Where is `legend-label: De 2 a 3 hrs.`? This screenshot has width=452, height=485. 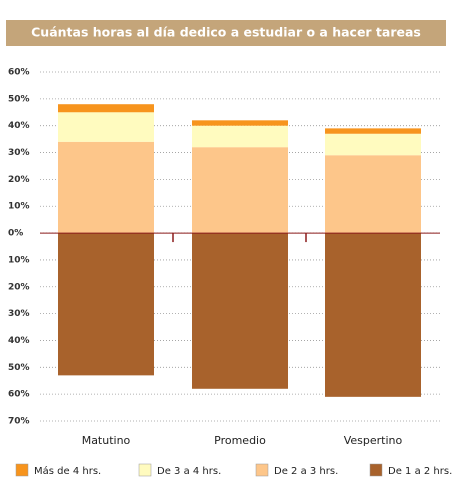
legend-label: De 2 a 3 hrs. is located at coordinates (306, 471).